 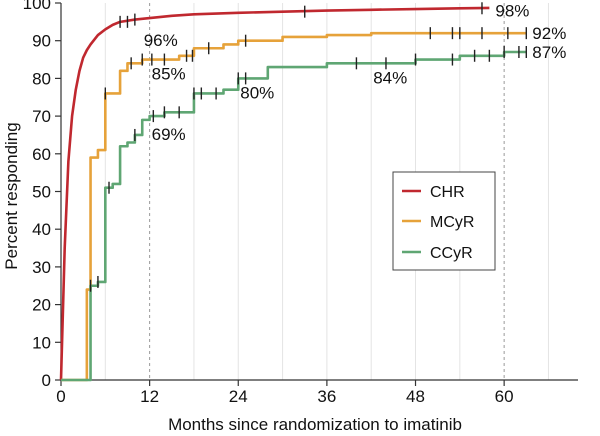 I want to click on x-tick-label: 24, so click(x=238, y=396).